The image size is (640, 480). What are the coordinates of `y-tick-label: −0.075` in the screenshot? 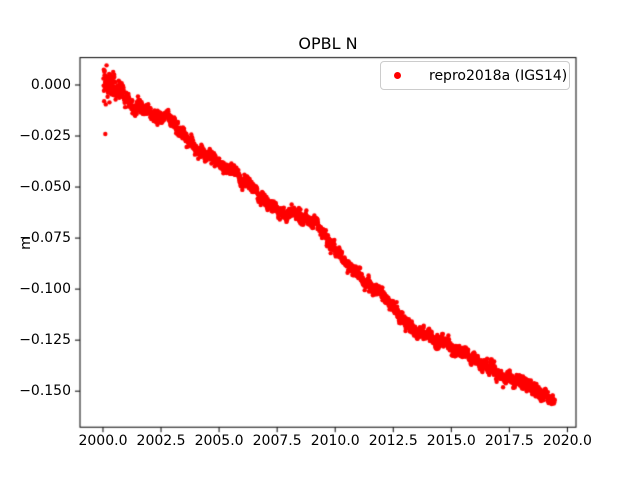 It's located at (45, 238).